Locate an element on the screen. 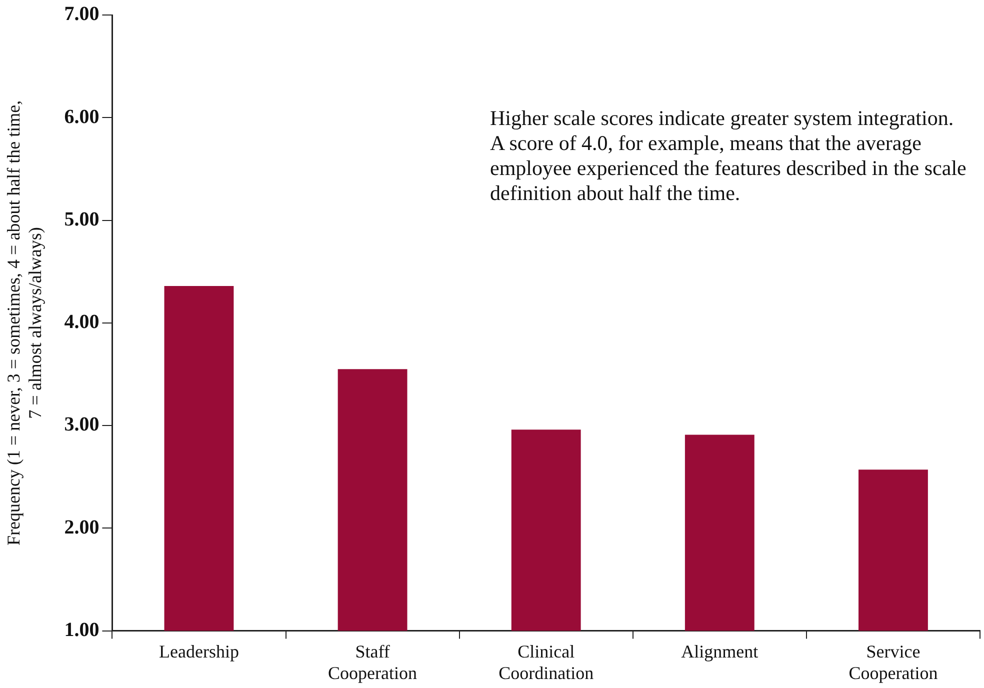 This screenshot has width=984, height=688. x-tick-label: Service Cooperation is located at coordinates (893, 662).